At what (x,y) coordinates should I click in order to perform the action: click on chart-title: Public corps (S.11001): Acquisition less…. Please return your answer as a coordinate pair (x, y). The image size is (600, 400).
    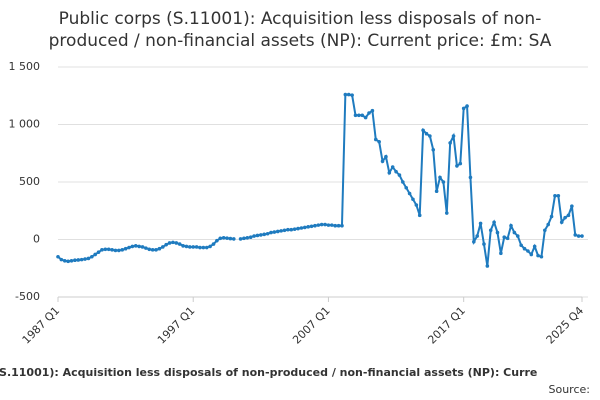
    Looking at the image, I should click on (300, 19).